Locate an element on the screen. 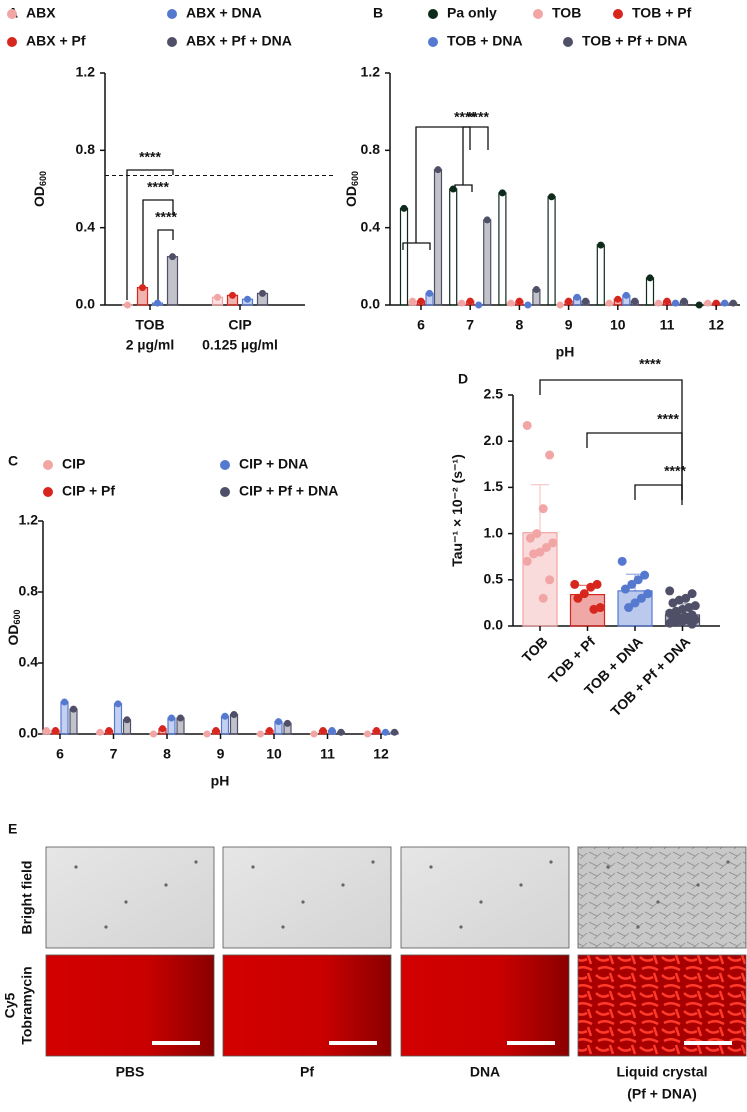 This screenshot has width=747, height=1112. y-axis-label: Tau⁻¹ × 10⁻² (s⁻¹) is located at coordinates (457, 510).